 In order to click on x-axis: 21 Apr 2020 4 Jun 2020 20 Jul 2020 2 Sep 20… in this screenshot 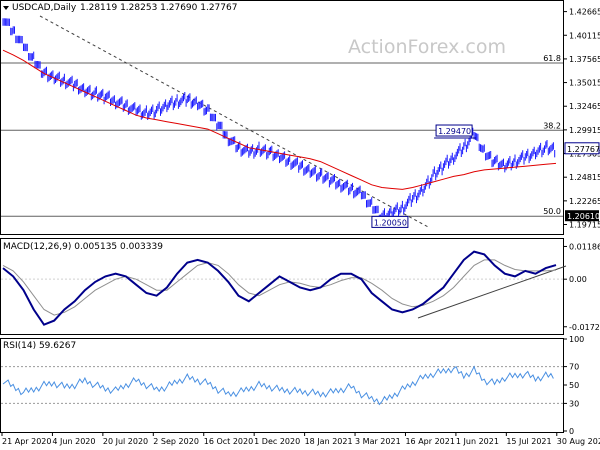, I will do `click(300, 439)`.